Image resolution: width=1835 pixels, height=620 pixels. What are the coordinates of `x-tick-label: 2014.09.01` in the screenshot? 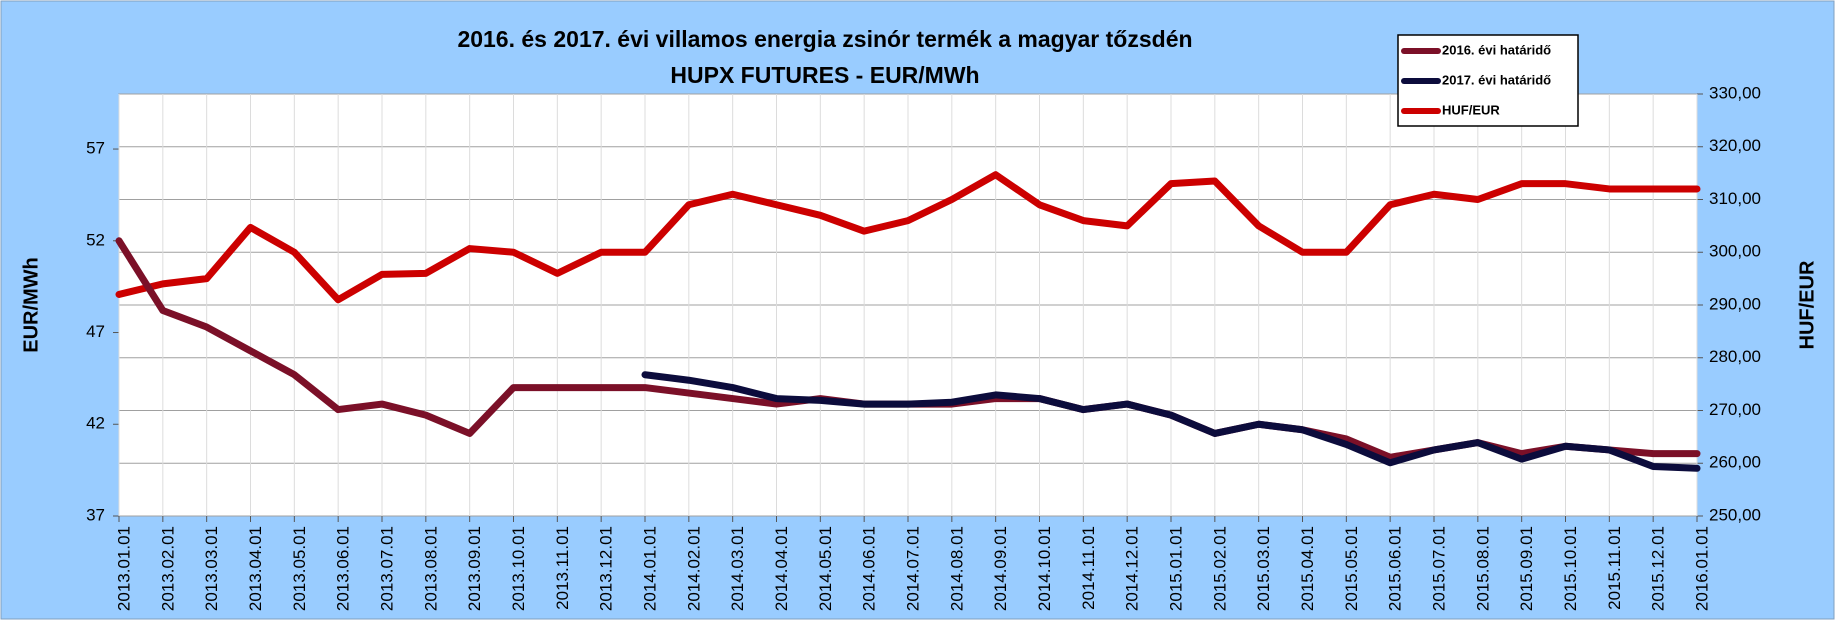 It's located at (1000, 568).